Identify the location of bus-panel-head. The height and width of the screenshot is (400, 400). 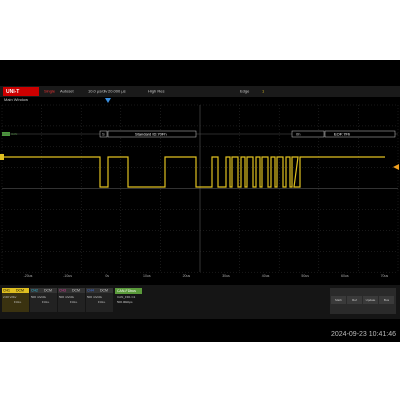
(128, 291).